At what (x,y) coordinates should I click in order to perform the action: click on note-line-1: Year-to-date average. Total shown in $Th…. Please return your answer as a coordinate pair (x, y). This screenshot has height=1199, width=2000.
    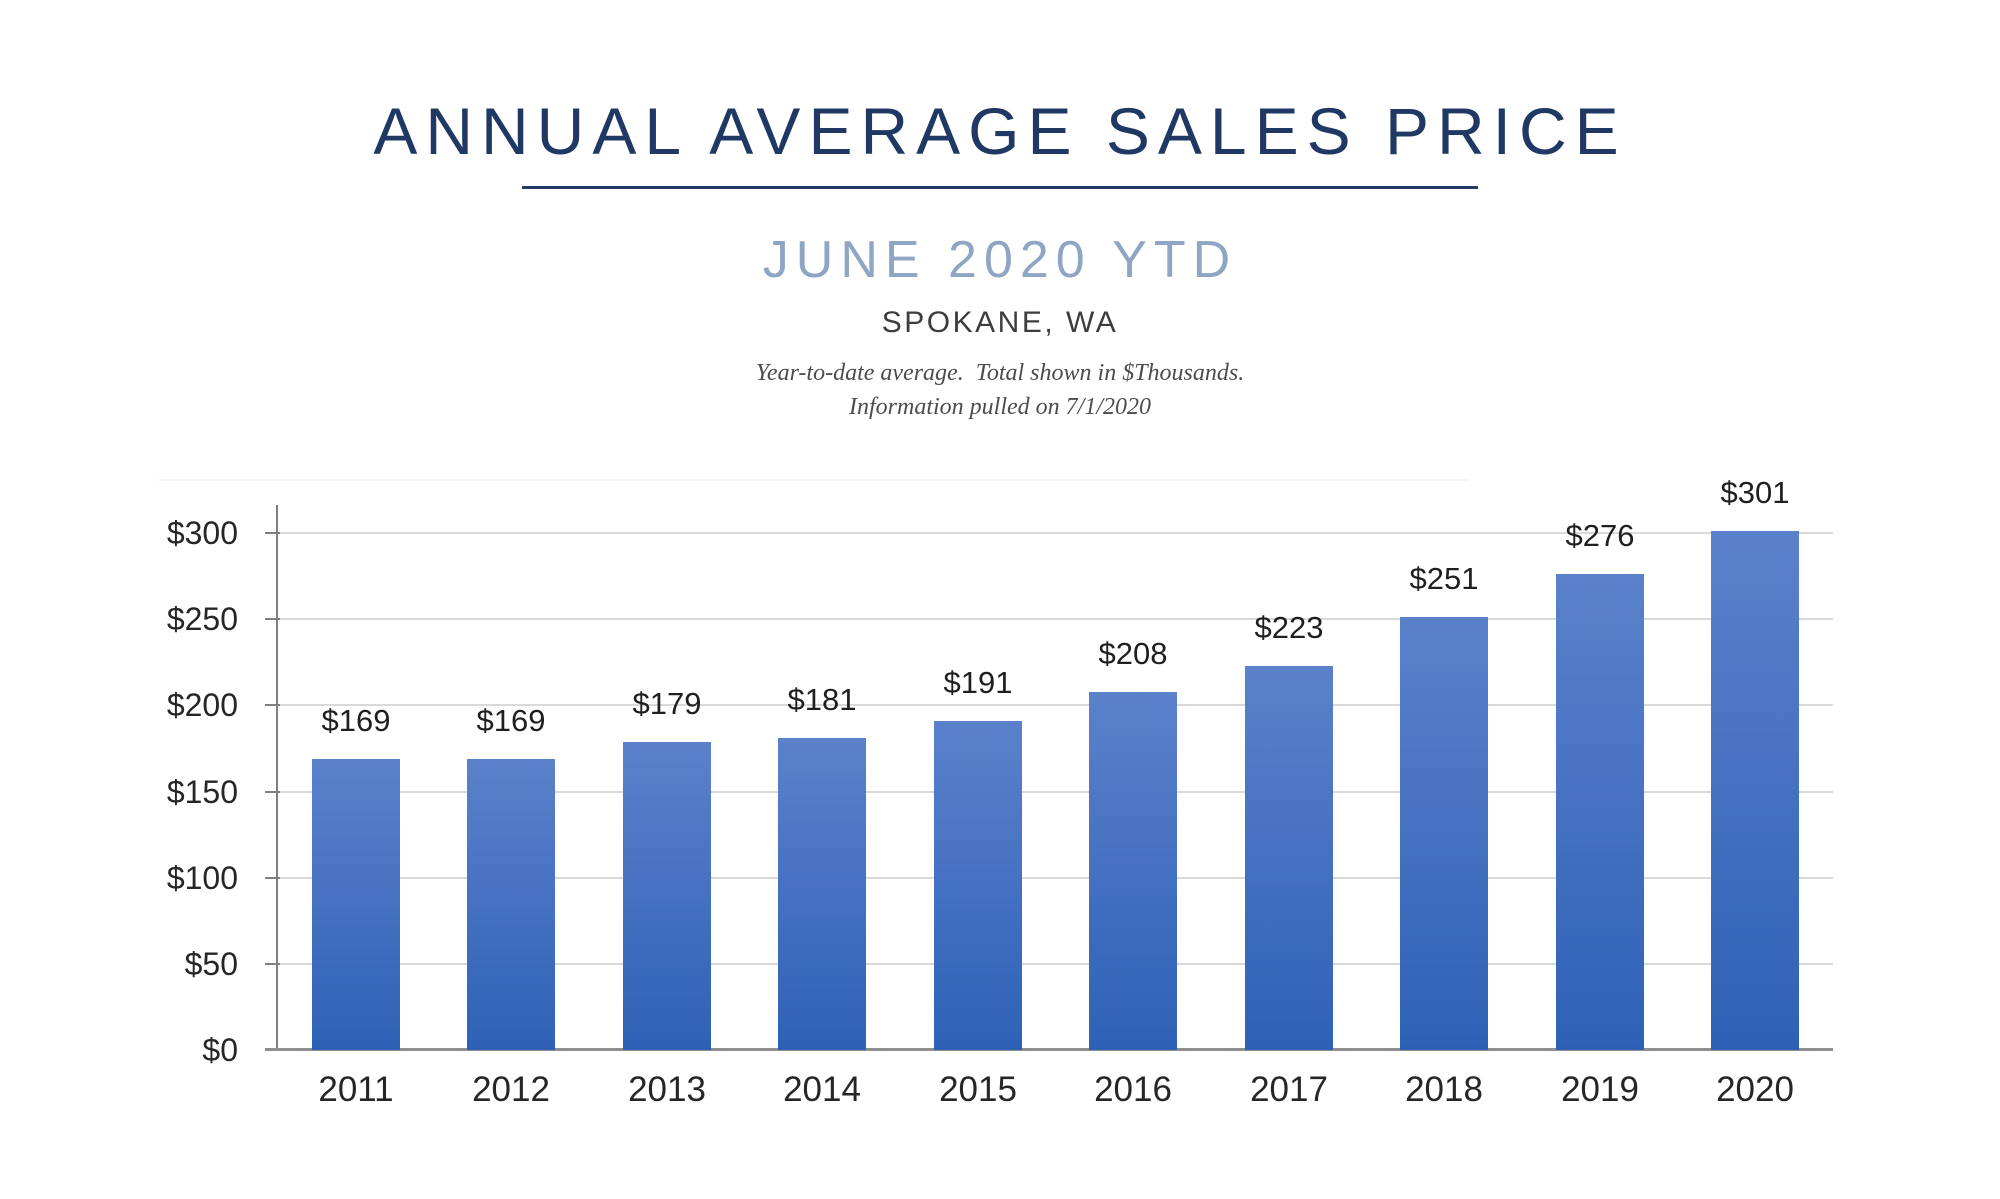
    Looking at the image, I should click on (1000, 373).